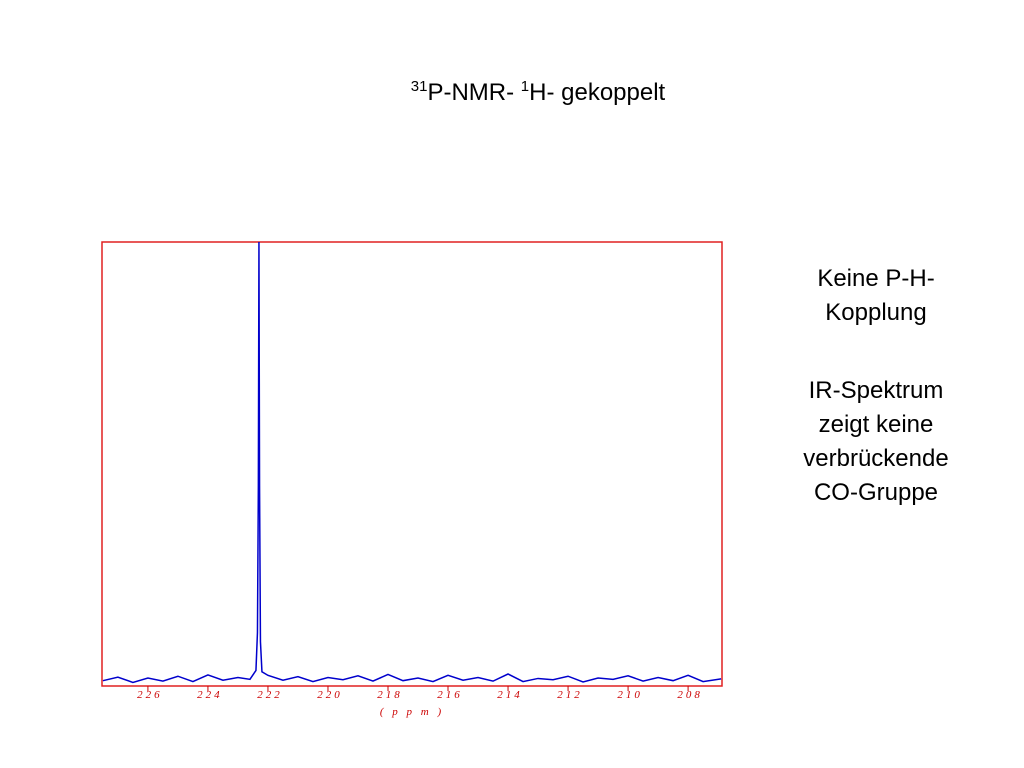 The height and width of the screenshot is (768, 1024). What do you see at coordinates (876, 492) in the screenshot?
I see `note-line: CO-Gruppe` at bounding box center [876, 492].